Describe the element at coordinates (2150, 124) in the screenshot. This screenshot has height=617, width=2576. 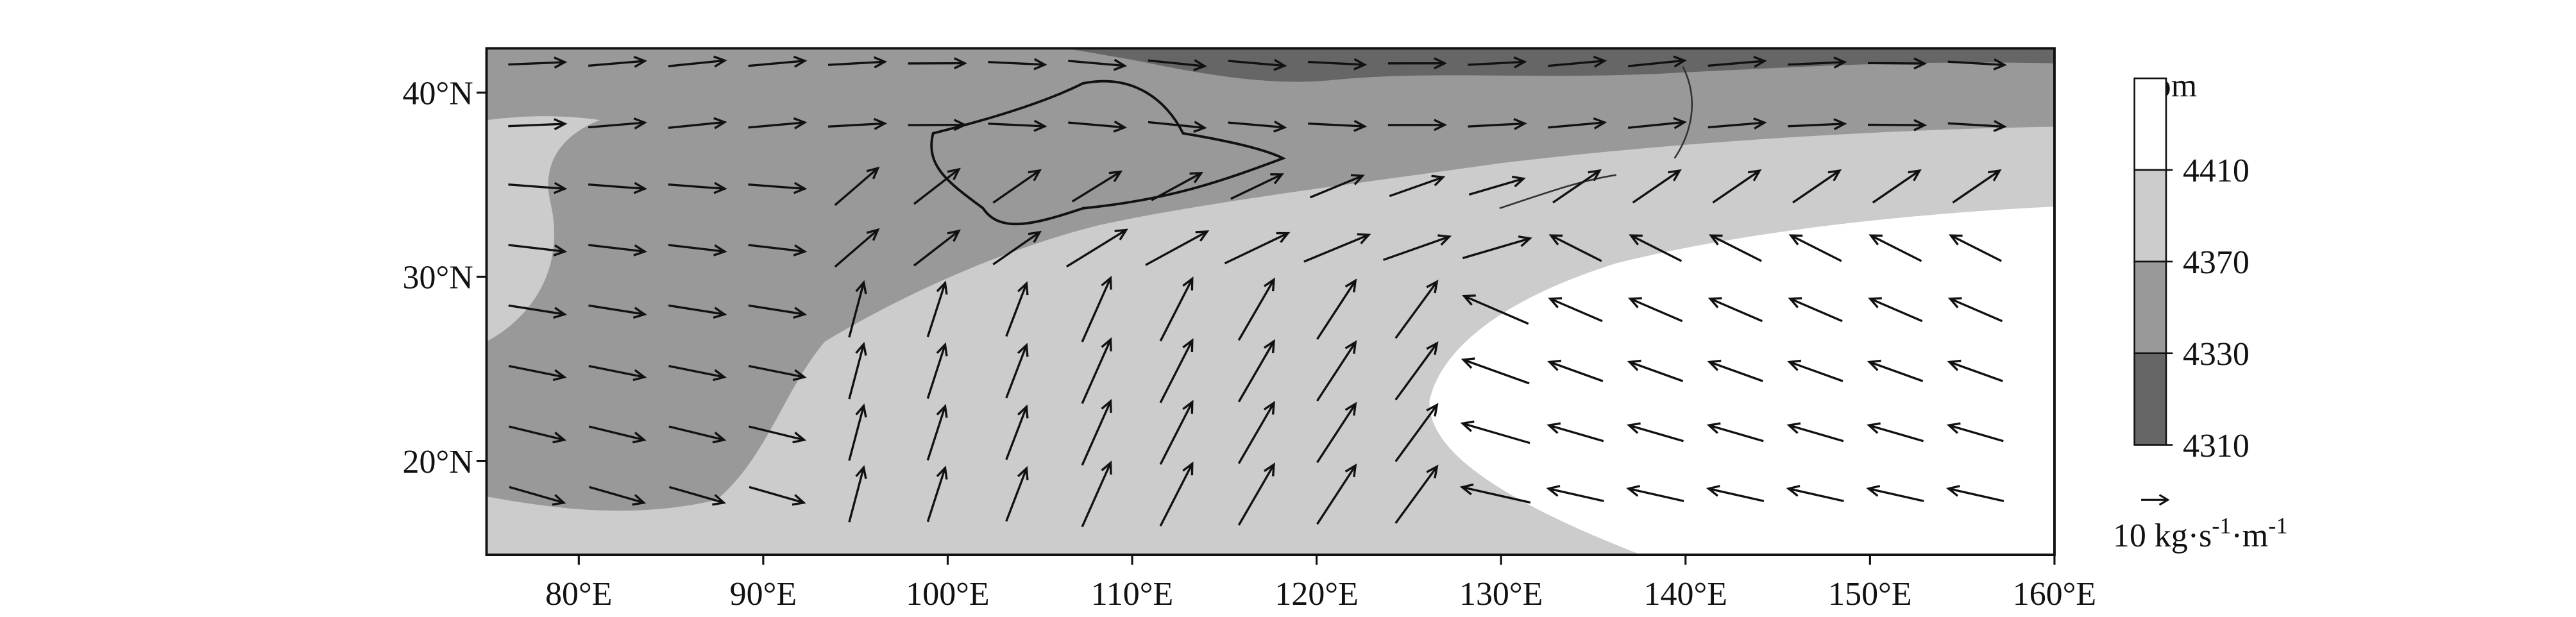
I see `colorbar-box` at that location.